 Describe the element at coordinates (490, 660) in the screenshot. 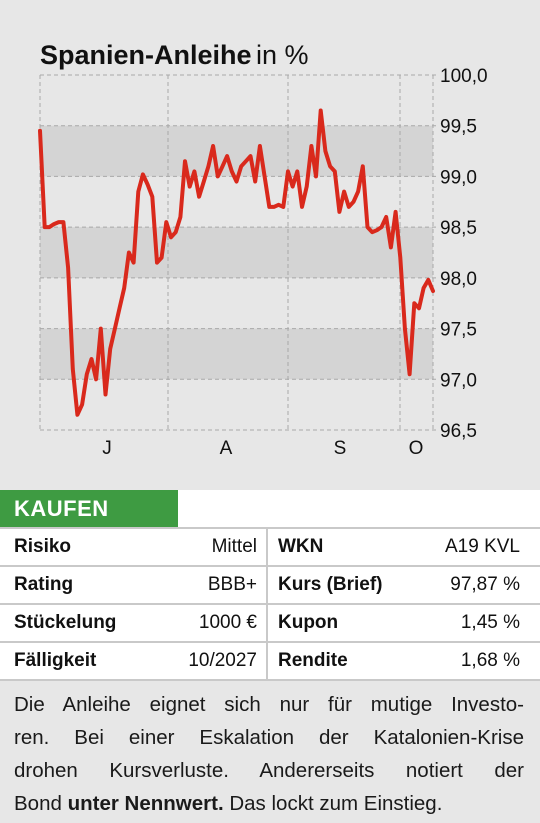

I see `row-value: 1,68 %` at that location.